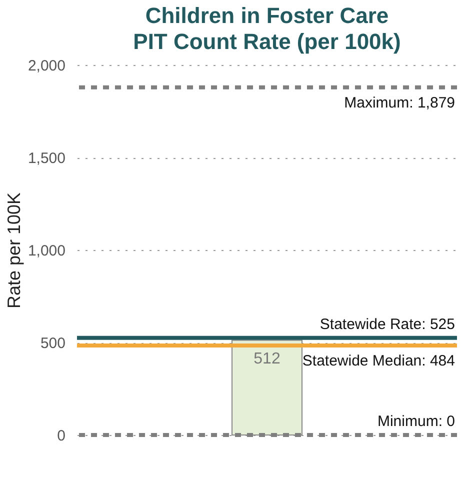 This screenshot has height=482, width=464. Describe the element at coordinates (378, 361) in the screenshot. I see `ref-line-label: Statewide Median: 484` at that location.